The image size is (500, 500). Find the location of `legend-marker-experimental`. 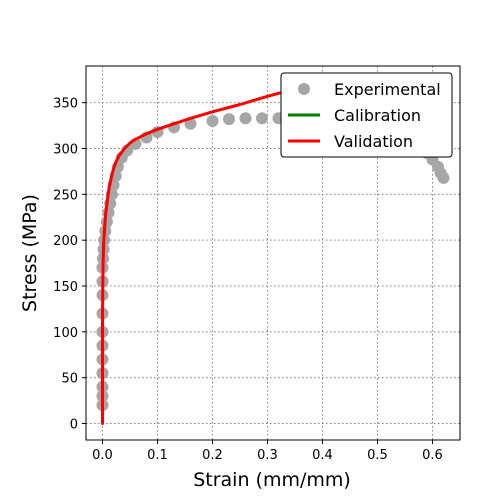

legend-marker-experimental is located at coordinates (304, 89).